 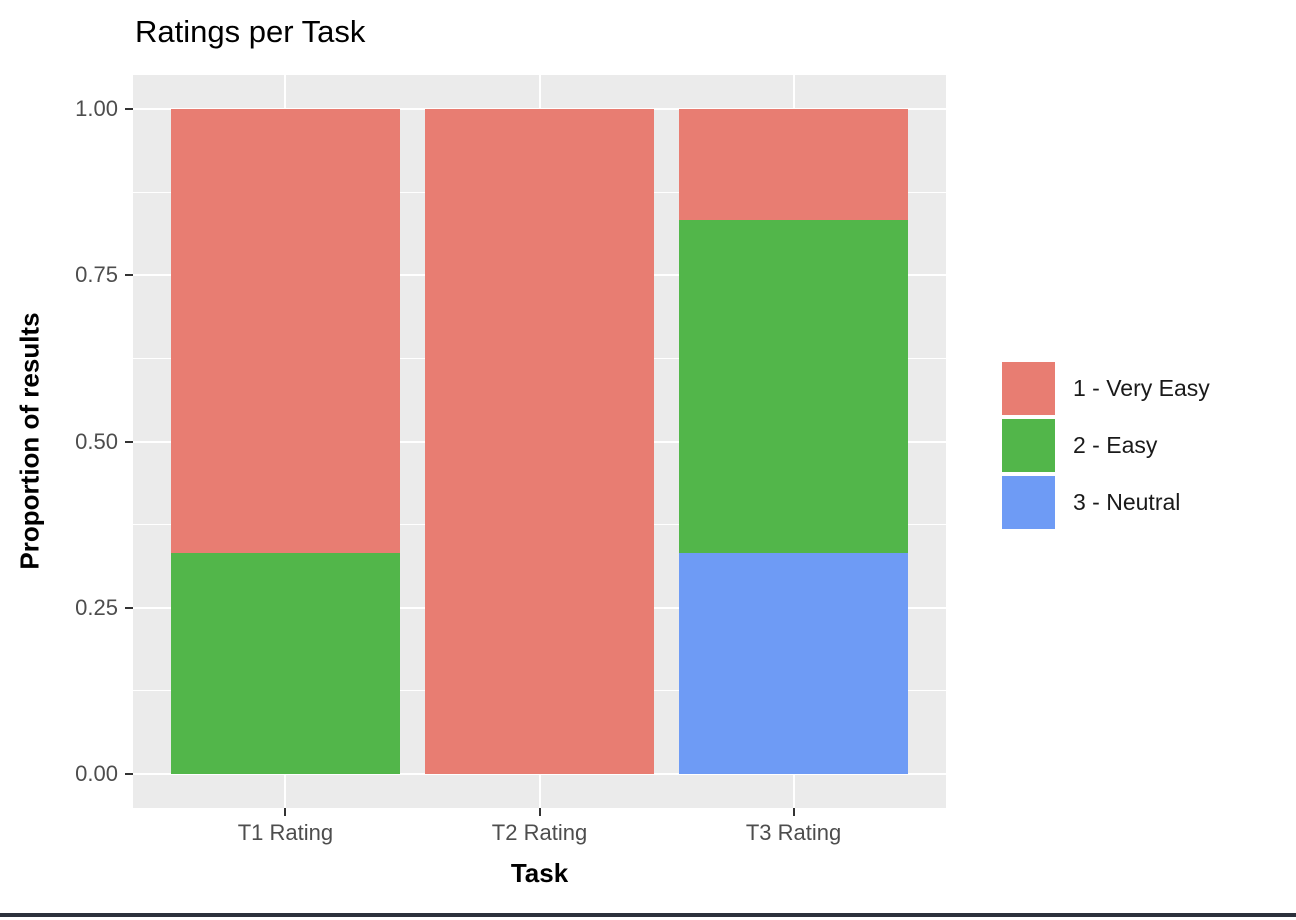 I want to click on x-tick-label: T1 Rating, so click(x=285, y=832).